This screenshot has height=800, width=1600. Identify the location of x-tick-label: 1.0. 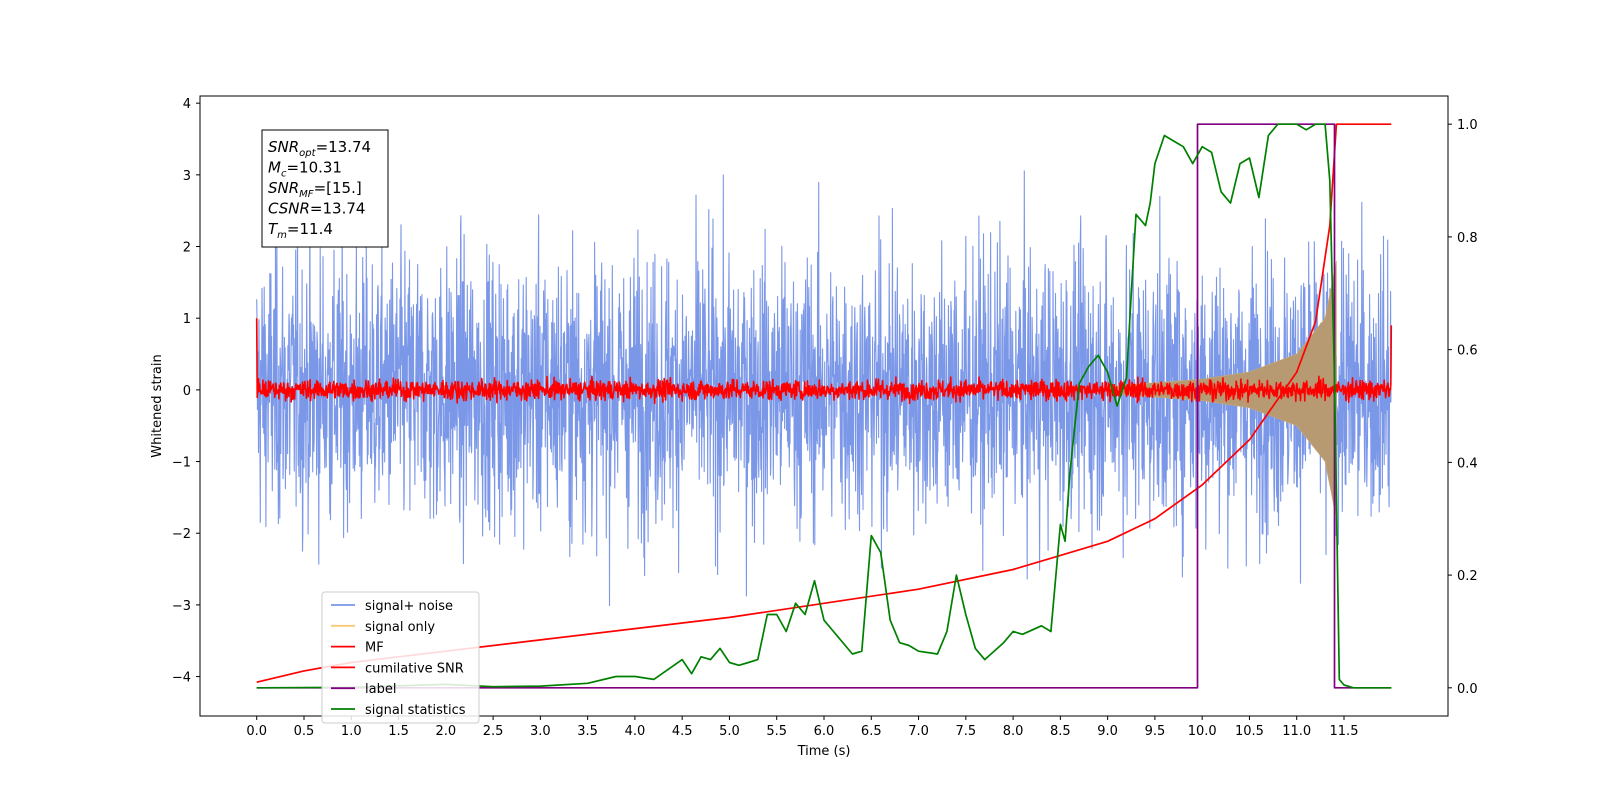
(351, 731).